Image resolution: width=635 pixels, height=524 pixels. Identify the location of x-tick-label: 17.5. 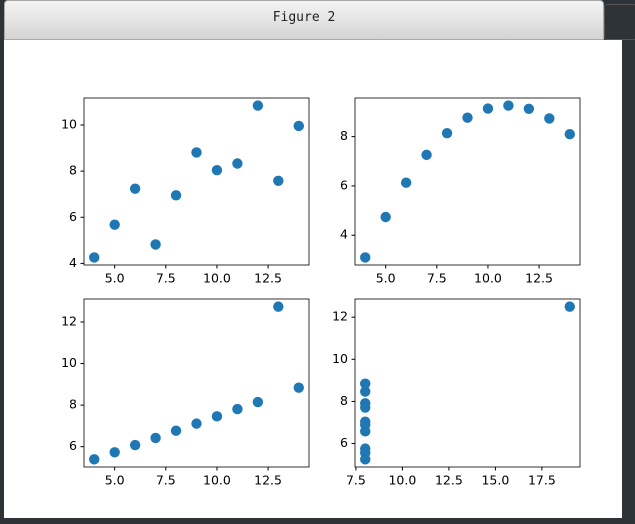
(542, 480).